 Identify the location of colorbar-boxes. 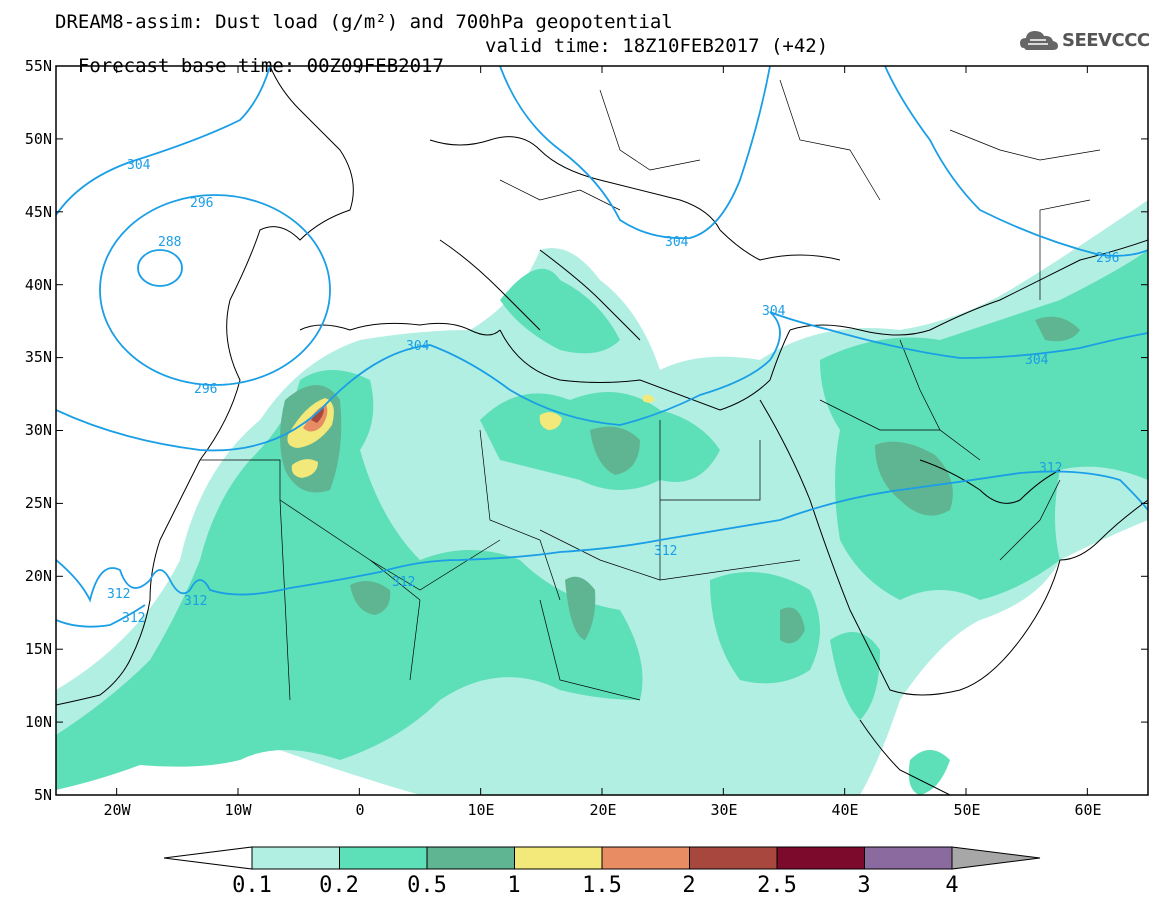
(602, 858).